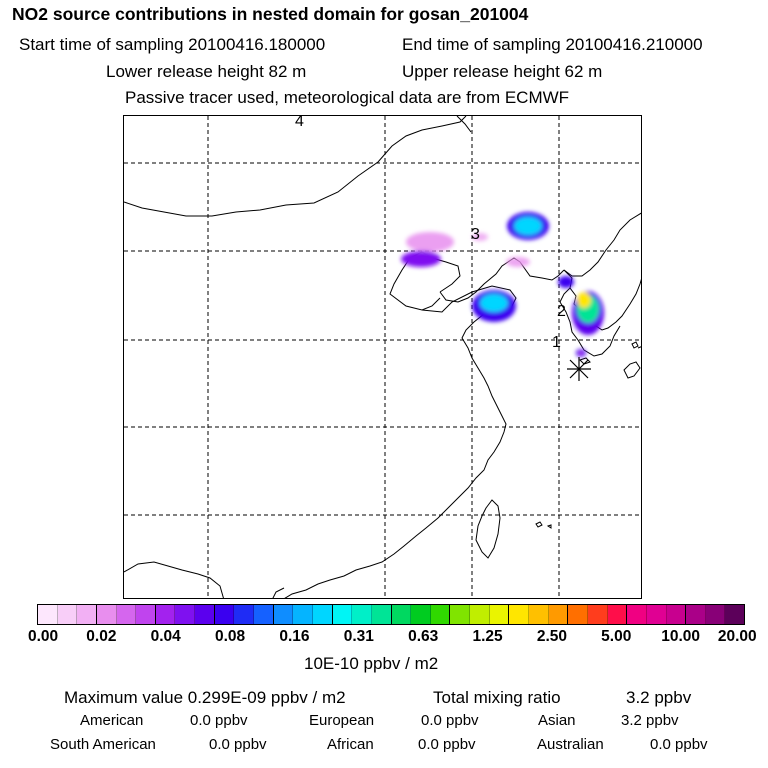 This screenshot has height=768, width=768. Describe the element at coordinates (737, 636) in the screenshot. I see `colorbar-tick-label: 20.00` at that location.